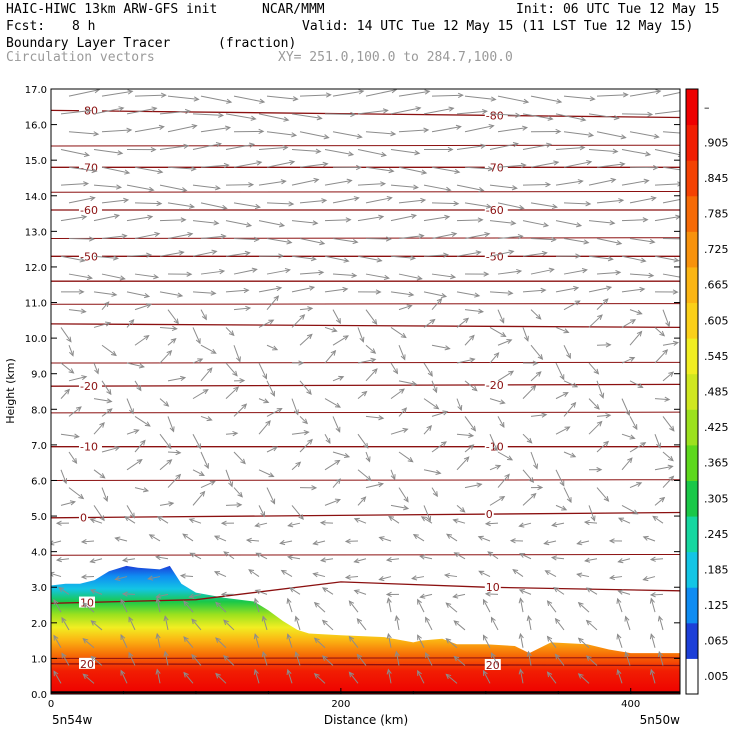  Describe the element at coordinates (39, 624) in the screenshot. I see `y-tick-label: 2.0` at that location.